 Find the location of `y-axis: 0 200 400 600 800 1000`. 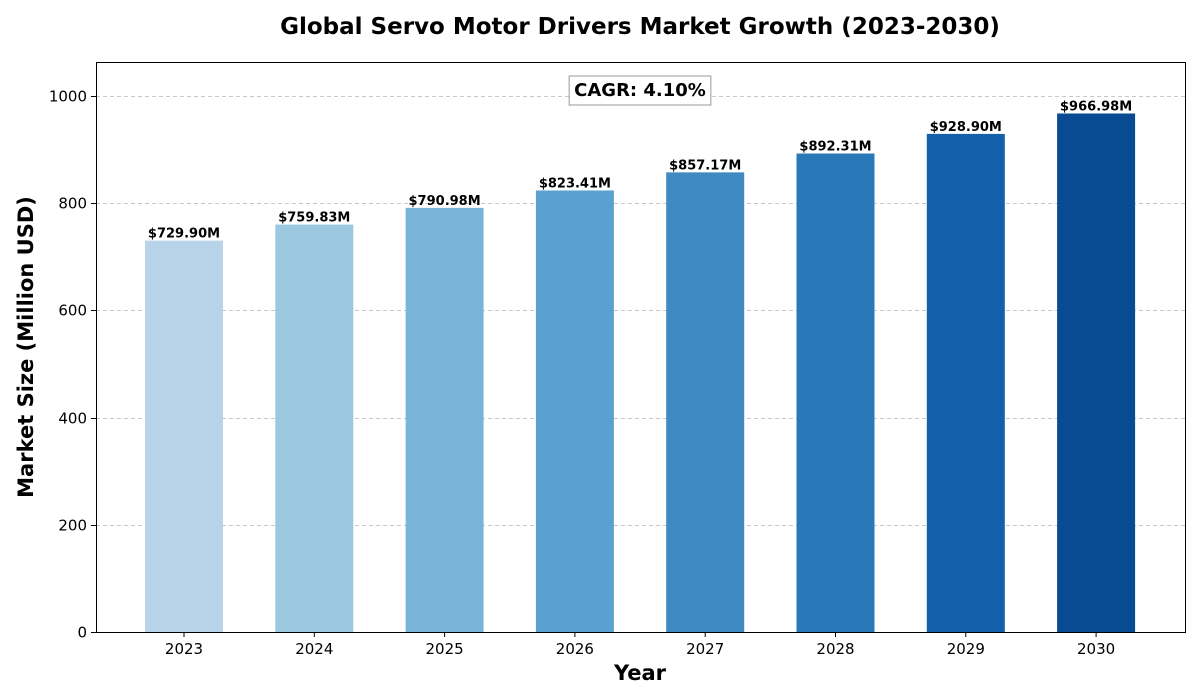

y-axis: 0 200 400 600 800 1000 is located at coordinates (72, 365).